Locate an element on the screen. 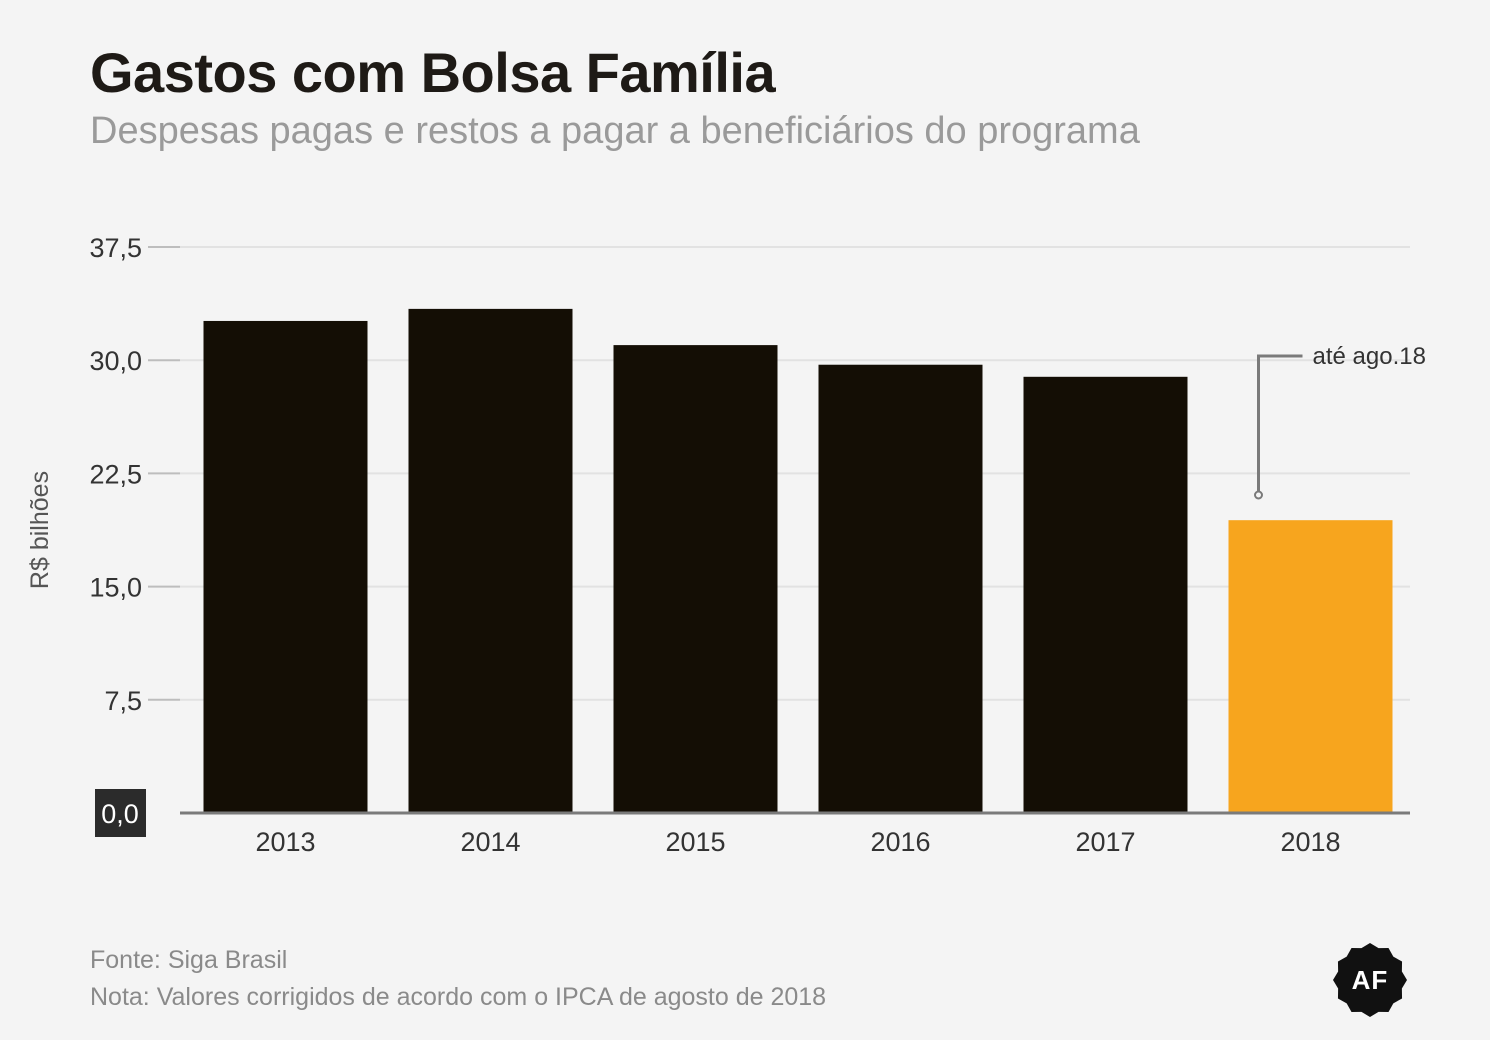 This screenshot has width=1490, height=1040. chart-title: Gastos com Bolsa Família is located at coordinates (433, 72).